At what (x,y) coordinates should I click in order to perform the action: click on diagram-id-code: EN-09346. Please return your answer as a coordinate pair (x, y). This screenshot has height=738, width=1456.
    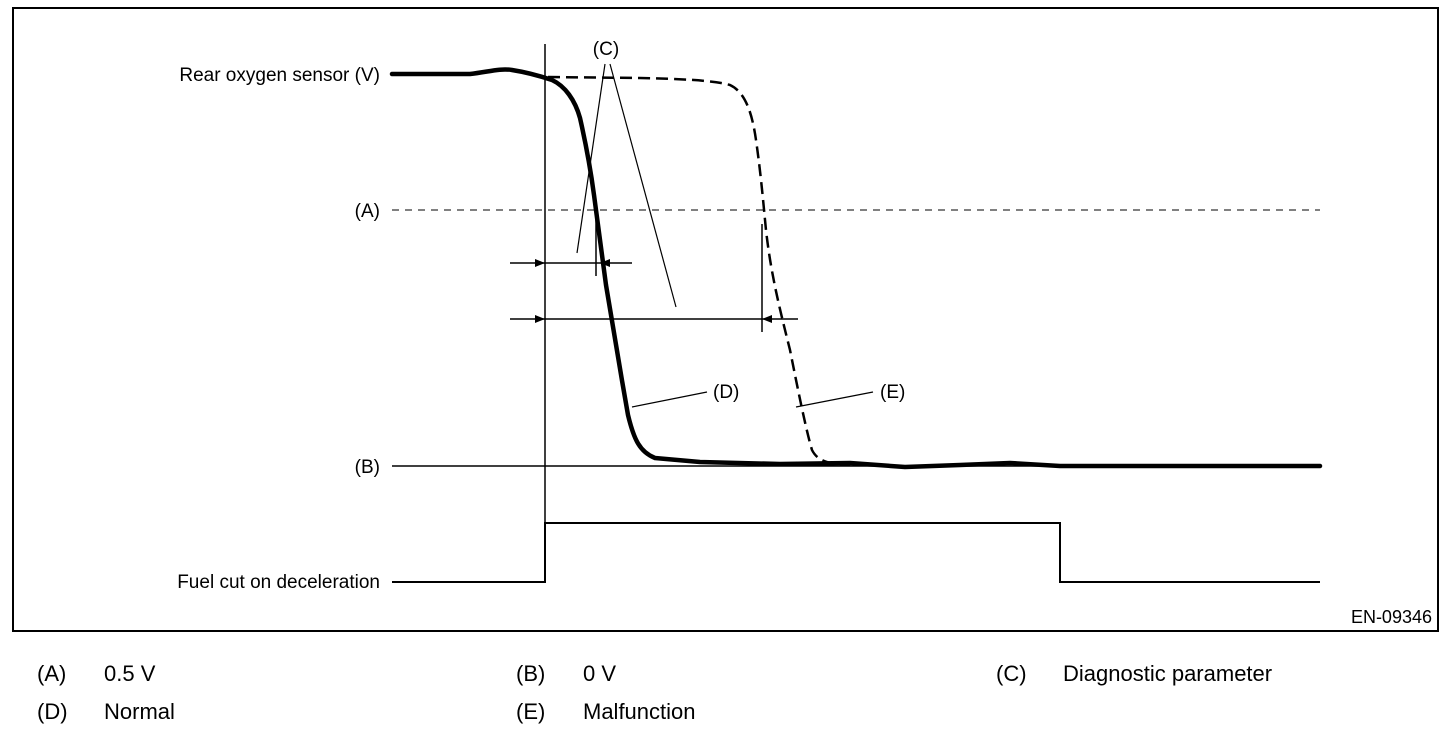
    Looking at the image, I should click on (1391, 617).